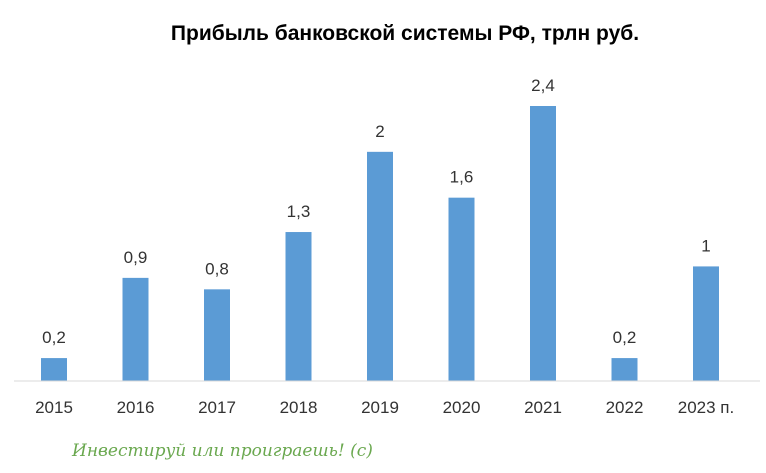  What do you see at coordinates (54, 369) in the screenshot?
I see `bar-2015` at bounding box center [54, 369].